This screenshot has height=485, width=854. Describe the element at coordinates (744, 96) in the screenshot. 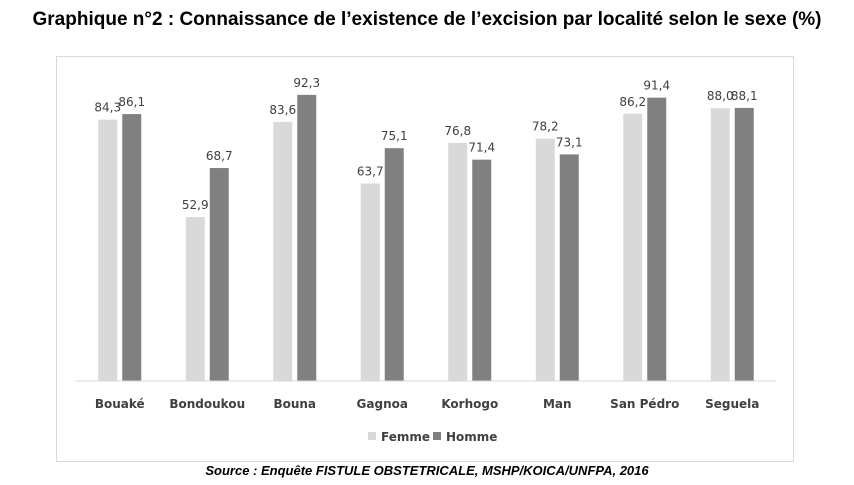

I see `data-label-homme-8: 88,1` at that location.